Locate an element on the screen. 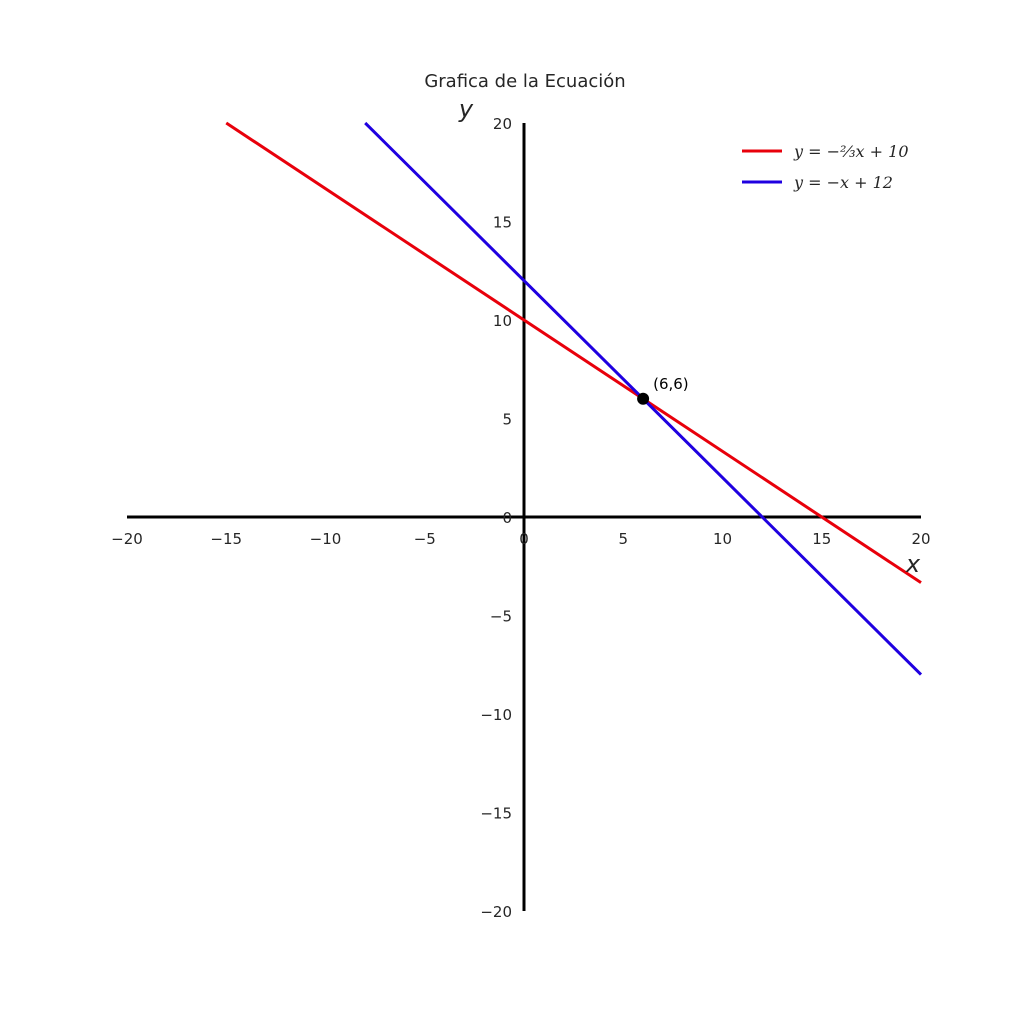 The width and height of the screenshot is (1024, 1024). x-tick-label: −10 is located at coordinates (326, 539).